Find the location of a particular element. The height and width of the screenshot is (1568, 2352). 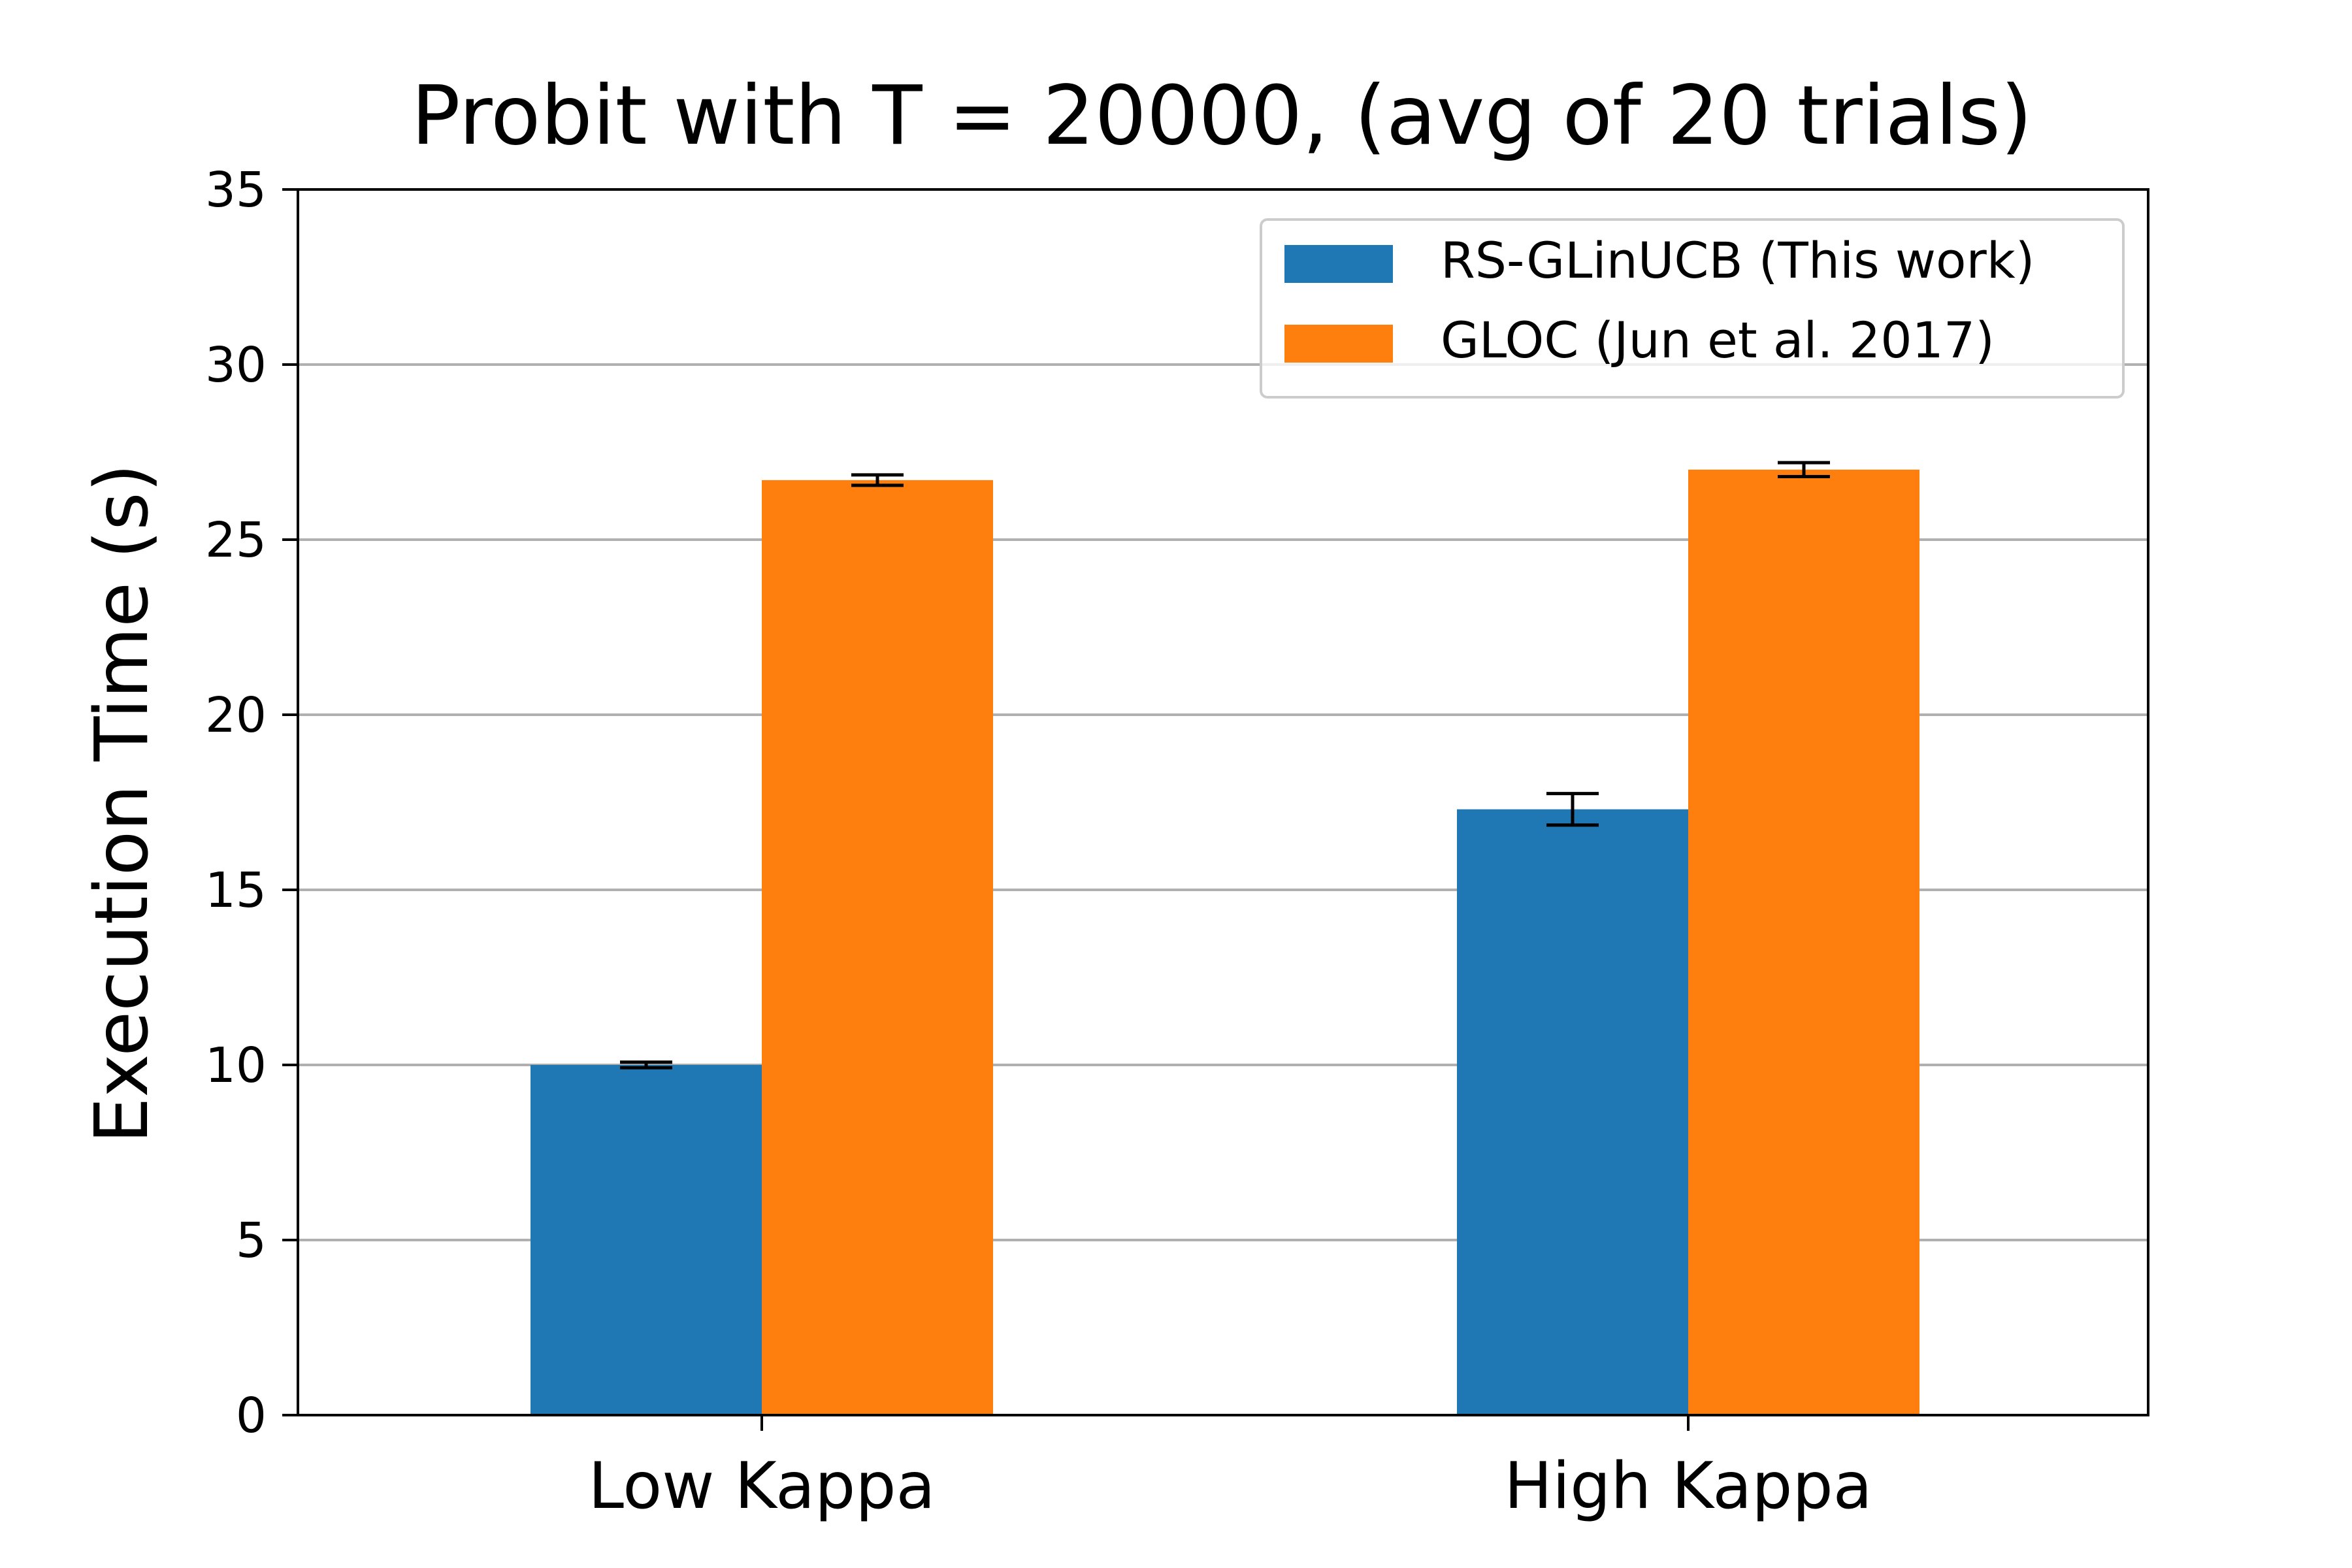

y-tick-label: 25 is located at coordinates (236, 540).